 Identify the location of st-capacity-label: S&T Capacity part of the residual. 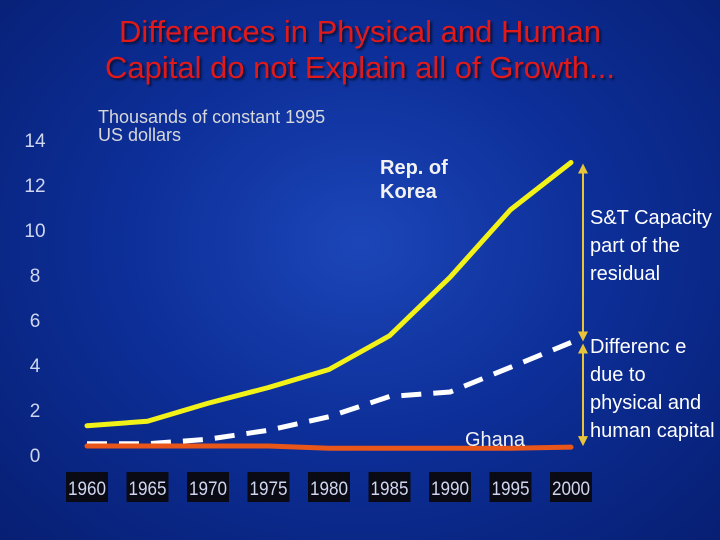
(651, 246).